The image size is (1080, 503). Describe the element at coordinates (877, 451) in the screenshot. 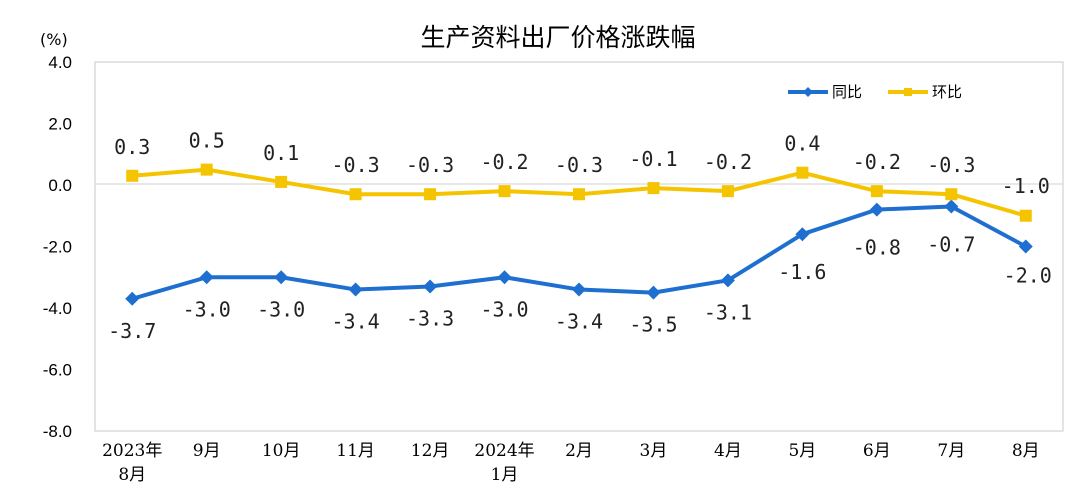

I see `x-tick-label: 6月` at that location.